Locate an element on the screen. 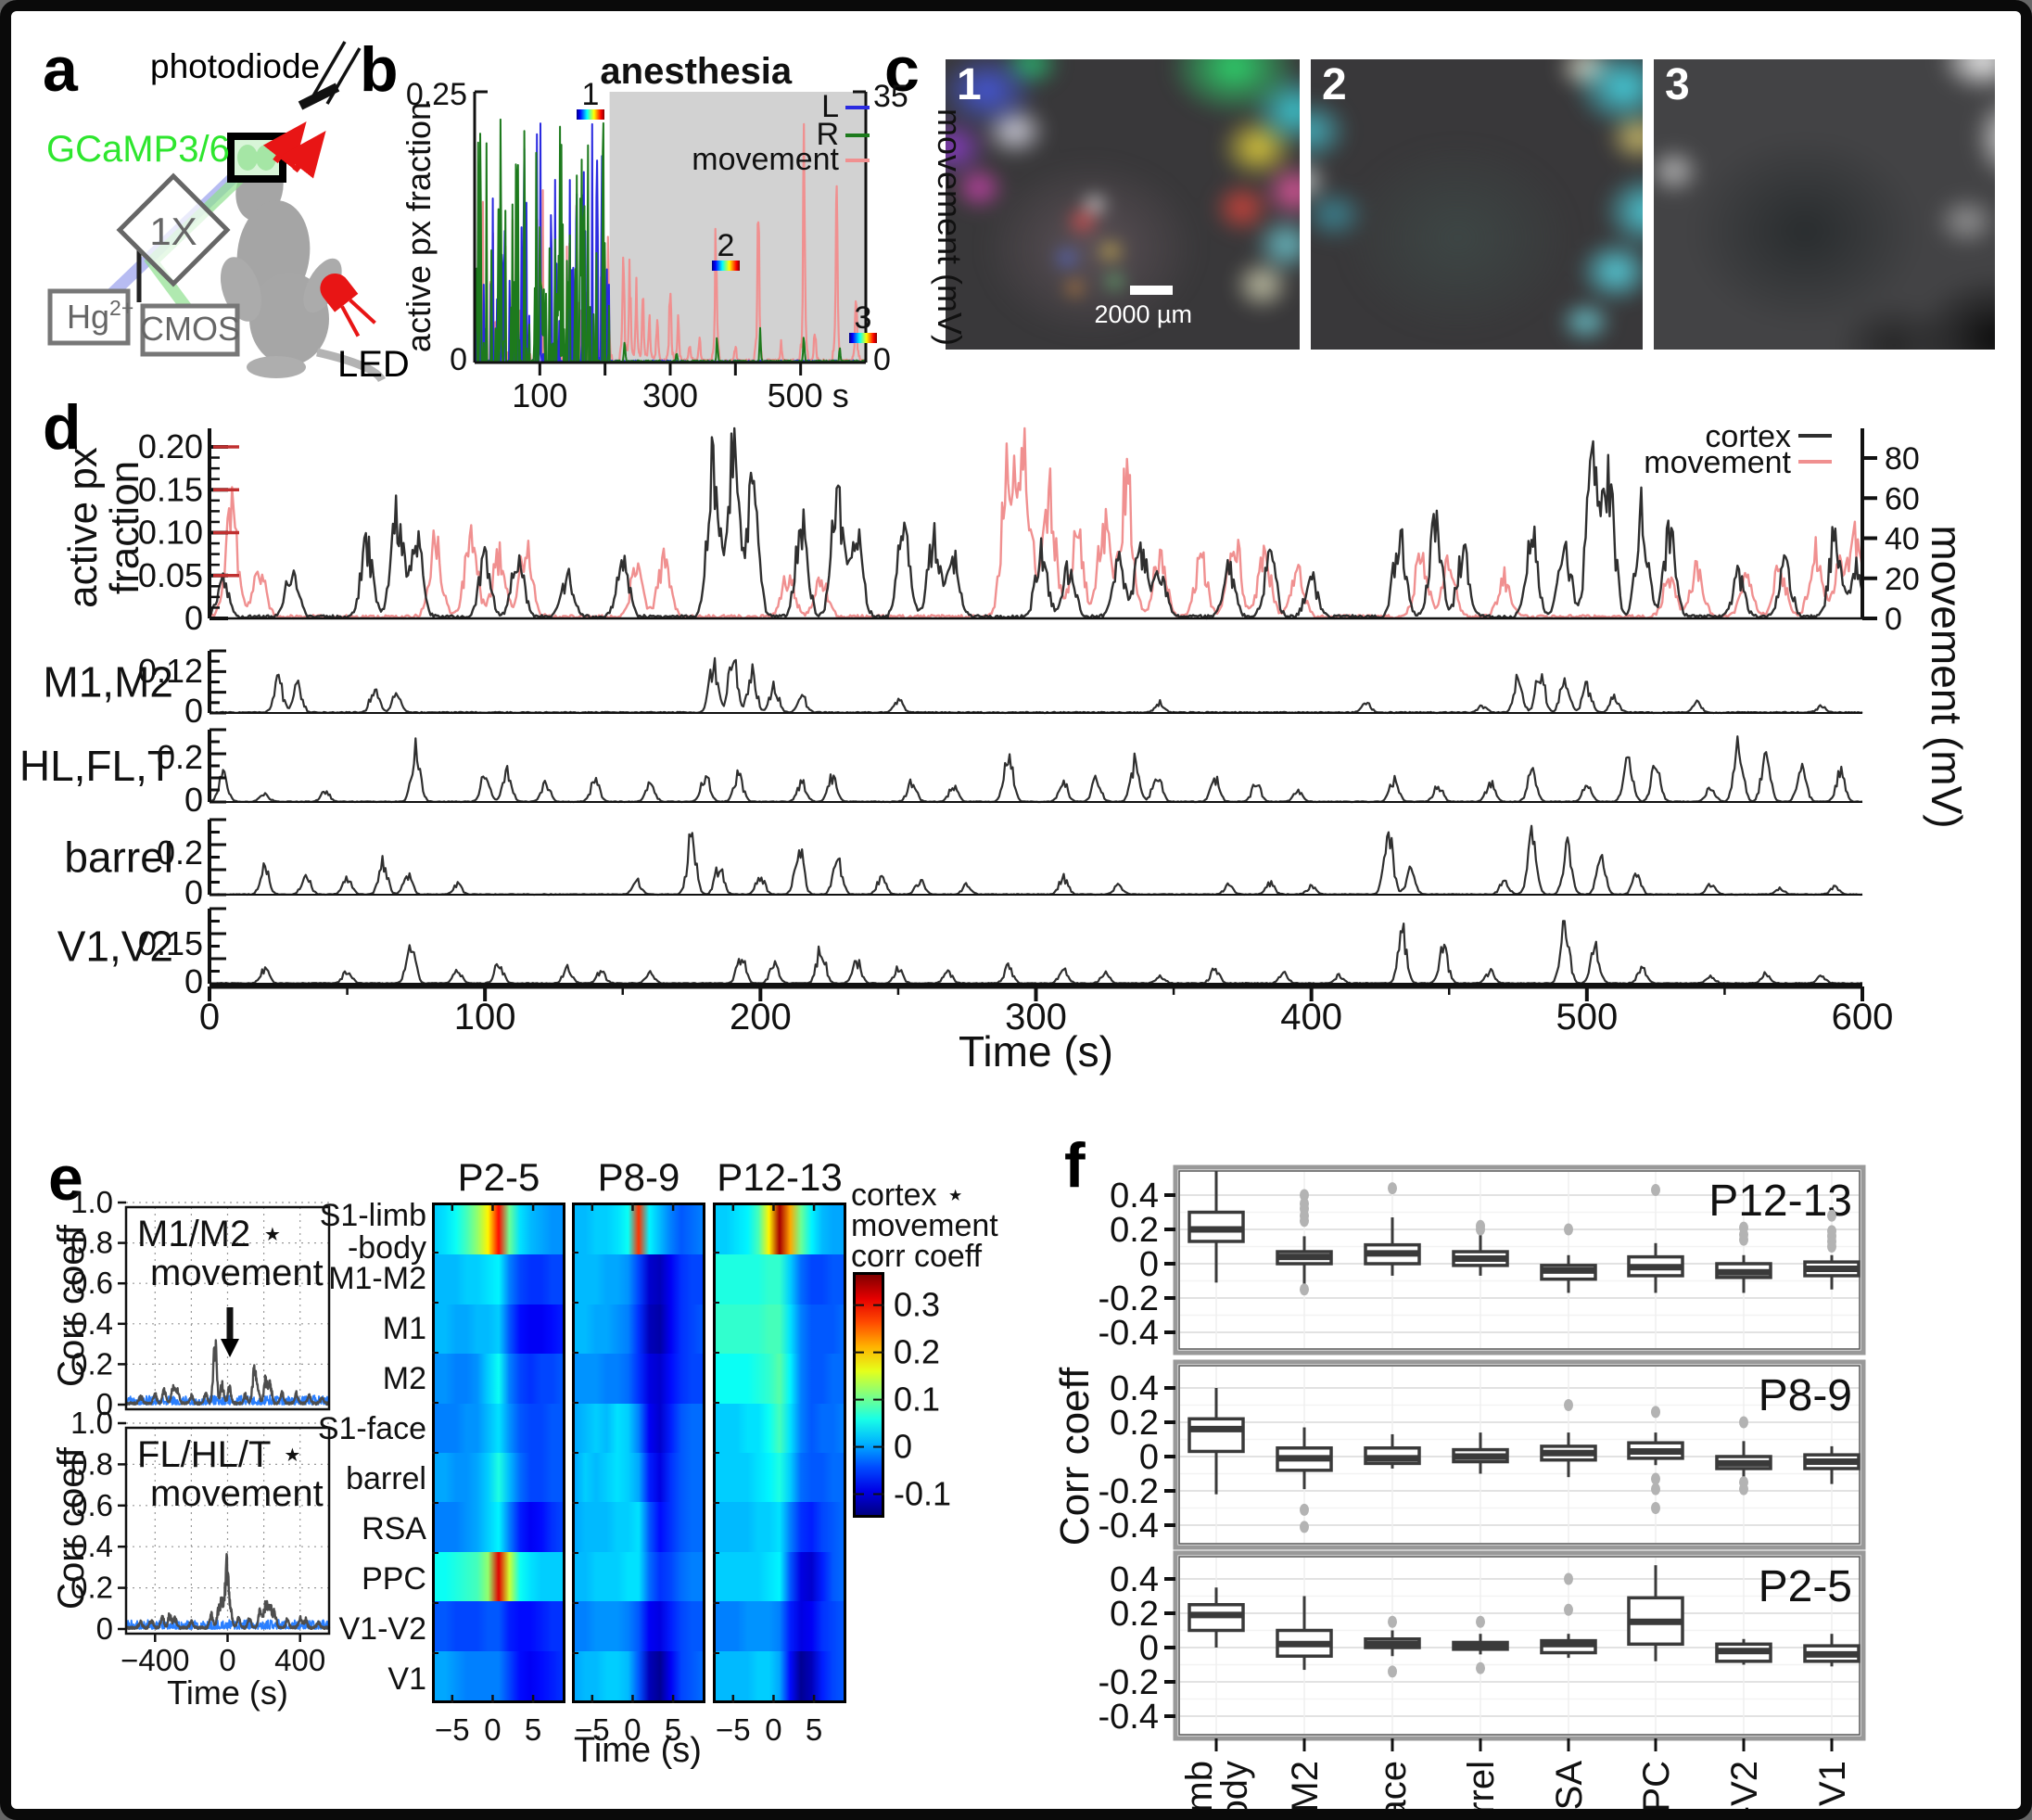 The image size is (2032, 1820). y-tick-label: -0.2 is located at coordinates (1129, 1298).